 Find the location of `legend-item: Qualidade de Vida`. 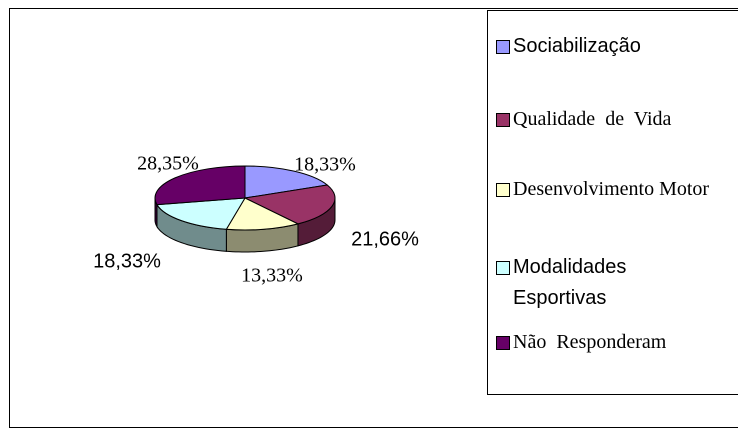

legend-item: Qualidade de Vida is located at coordinates (603, 119).